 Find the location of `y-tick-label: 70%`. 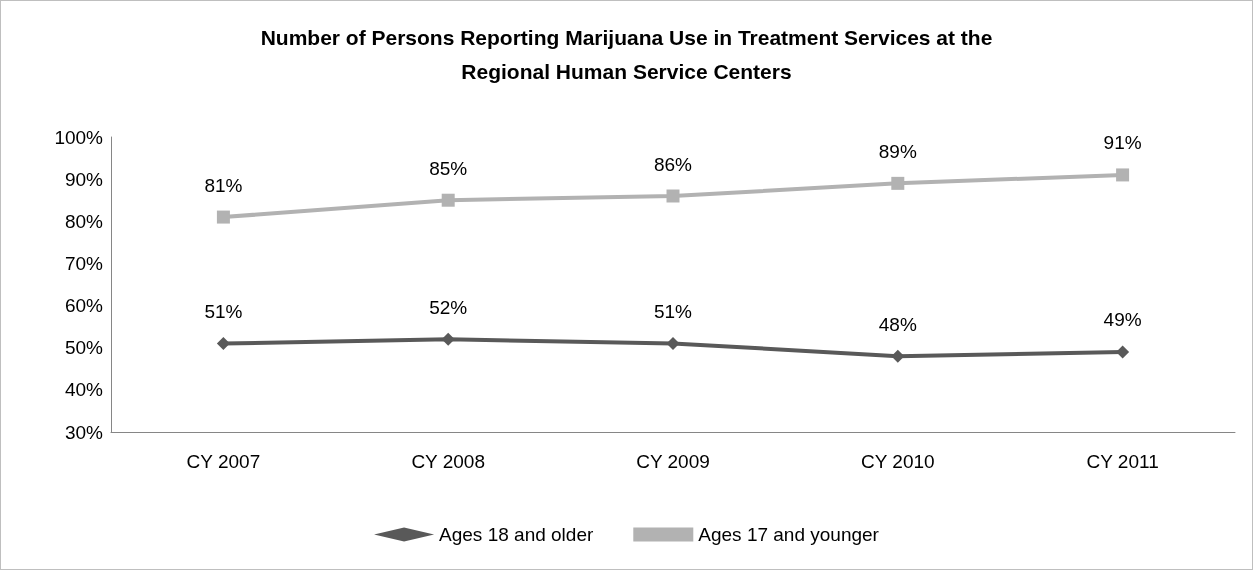

y-tick-label: 70% is located at coordinates (84, 263).